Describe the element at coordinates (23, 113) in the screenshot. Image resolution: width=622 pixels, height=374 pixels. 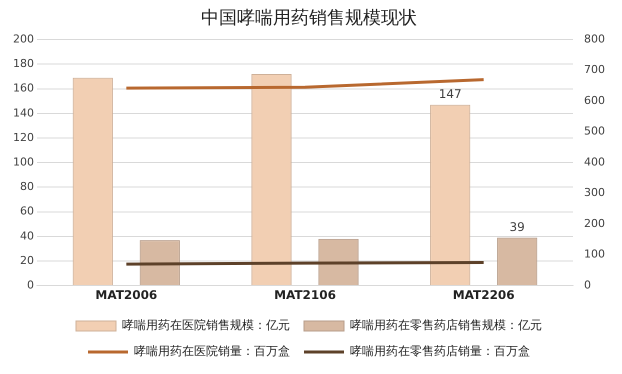
I see `y-tick-label: 140` at that location.